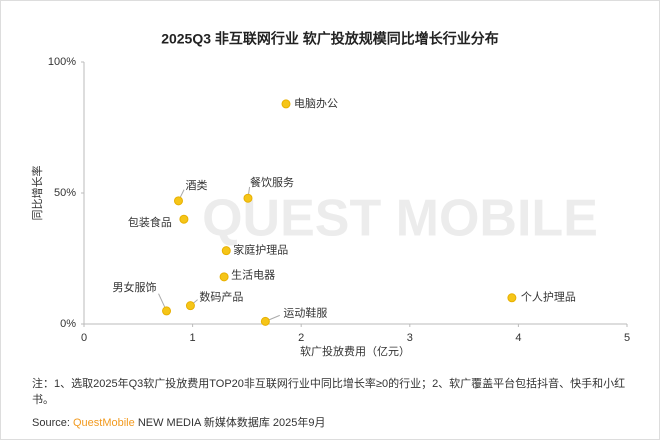 The width and height of the screenshot is (660, 440). Describe the element at coordinates (253, 275) in the screenshot. I see `point-label: 生活电器` at that location.